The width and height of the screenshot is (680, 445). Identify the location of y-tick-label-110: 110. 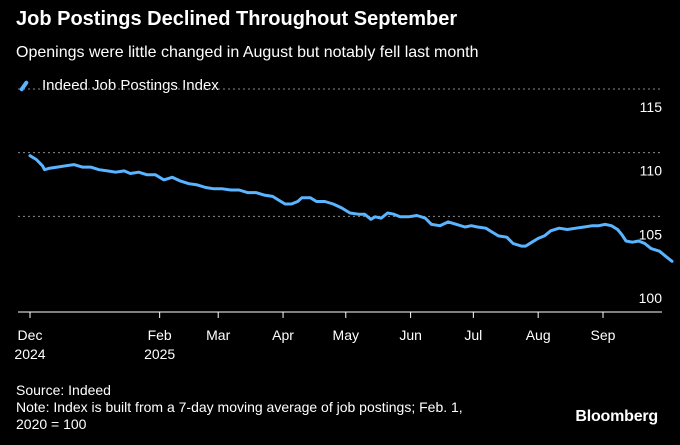
(651, 171).